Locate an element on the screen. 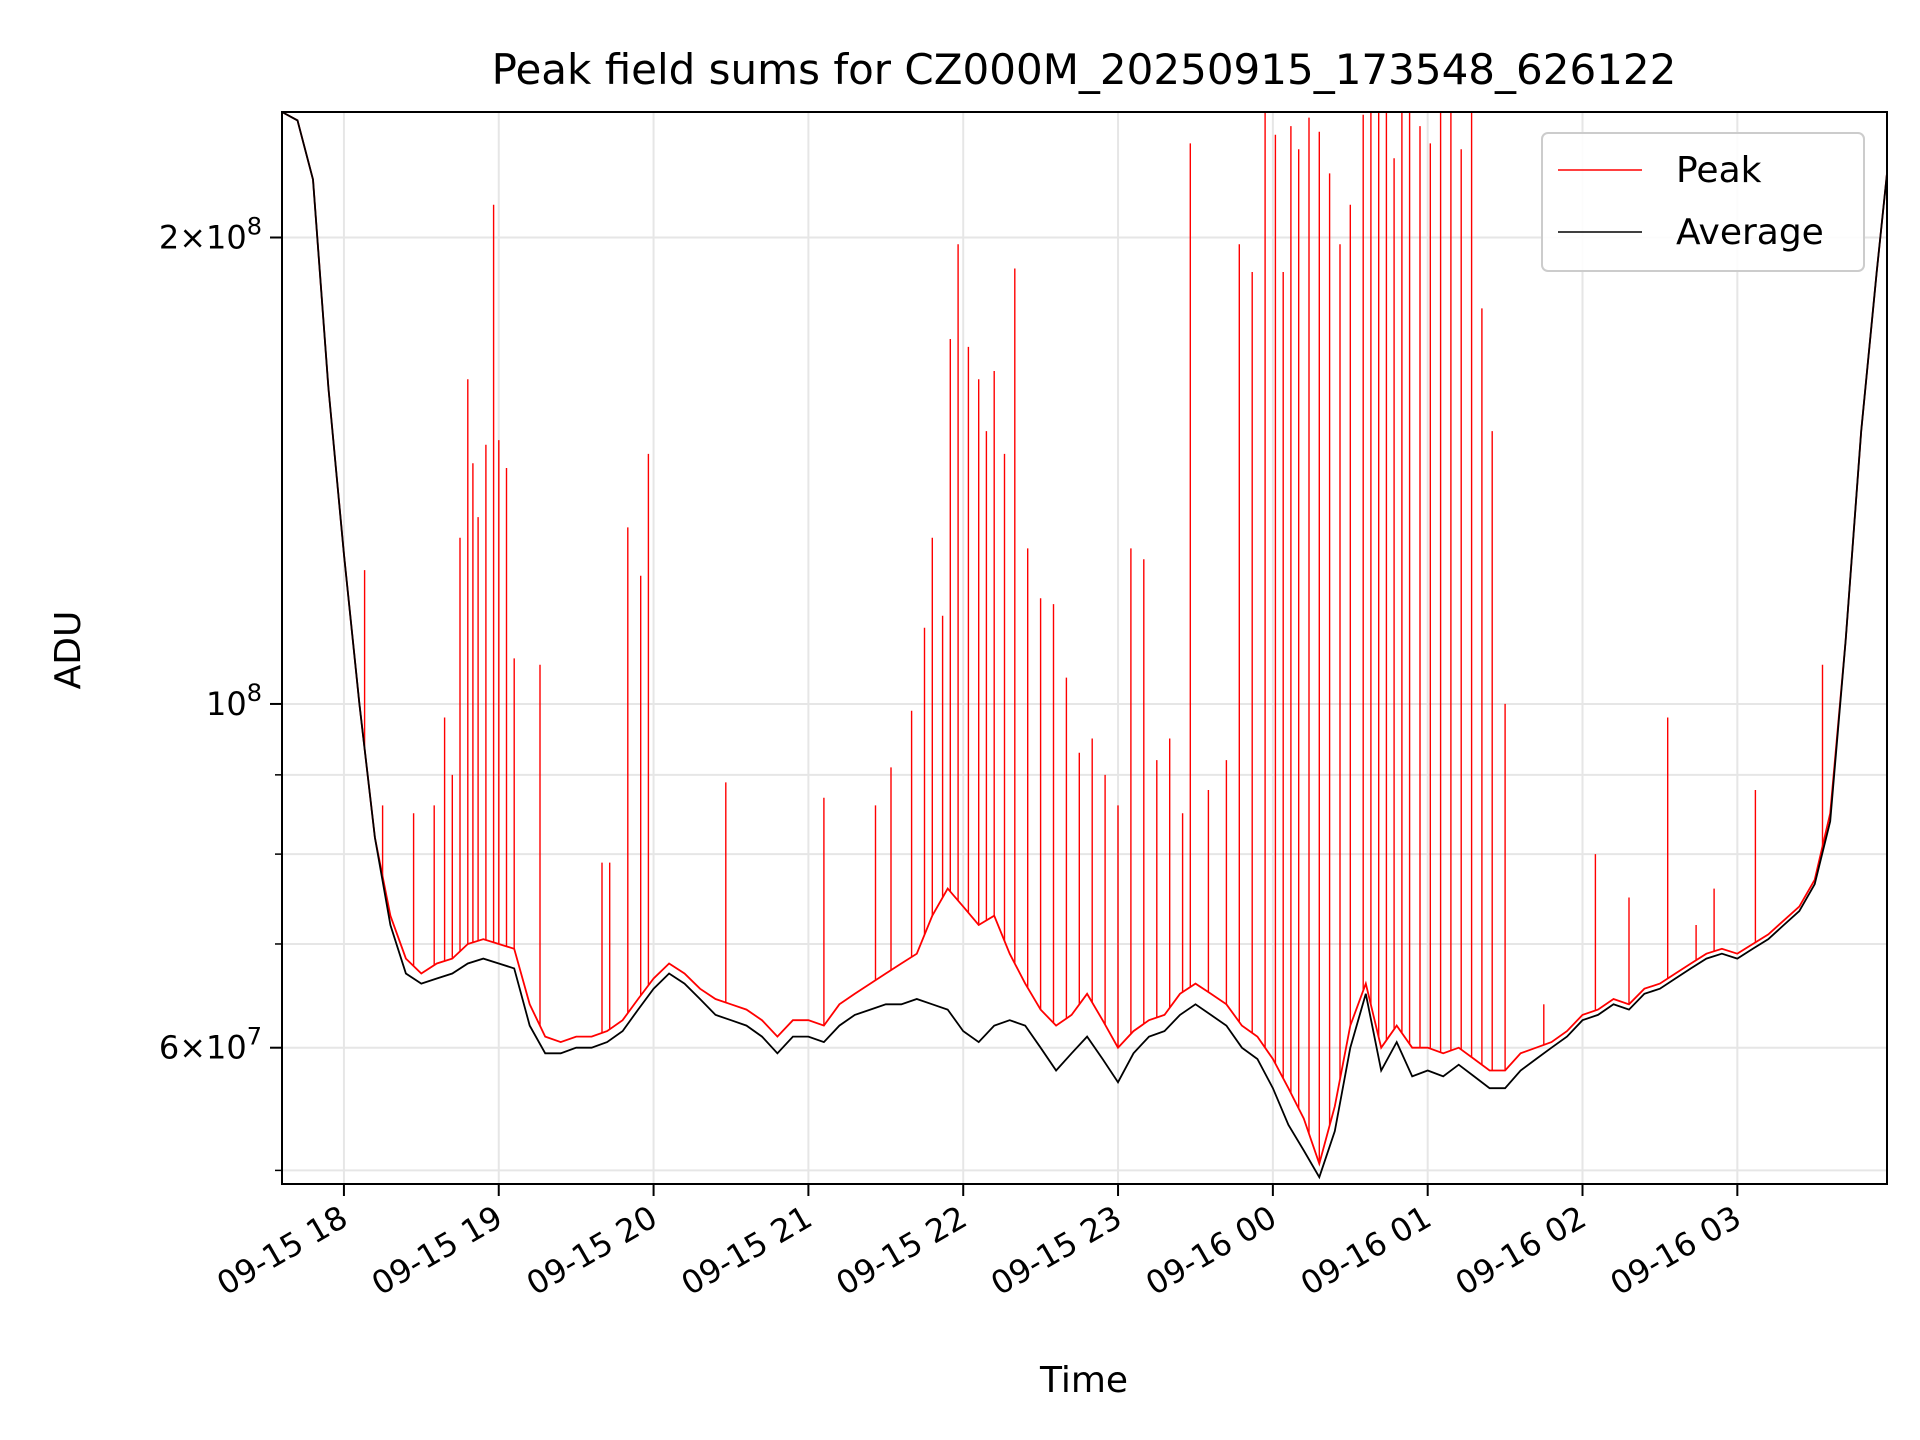  y-tick-label: 108 is located at coordinates (234, 701).